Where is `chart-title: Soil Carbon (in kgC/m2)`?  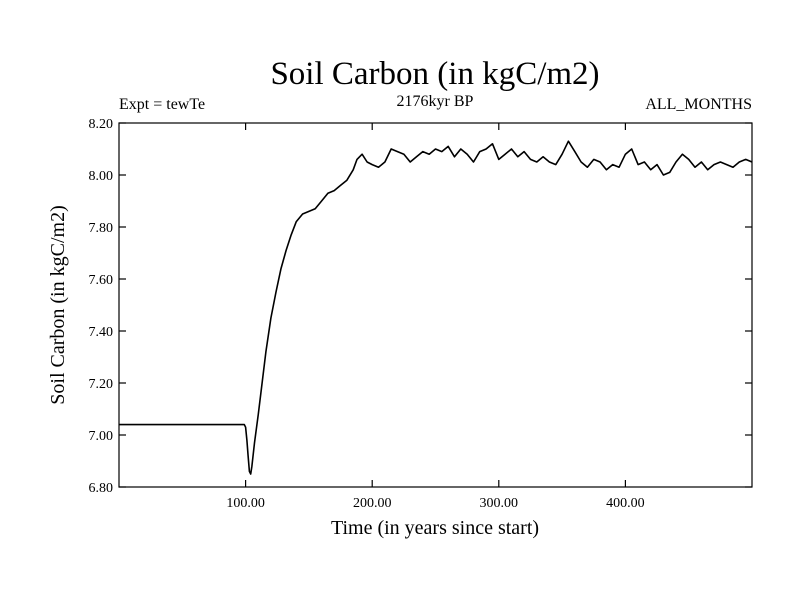
chart-title: Soil Carbon (in kgC/m2) is located at coordinates (434, 74).